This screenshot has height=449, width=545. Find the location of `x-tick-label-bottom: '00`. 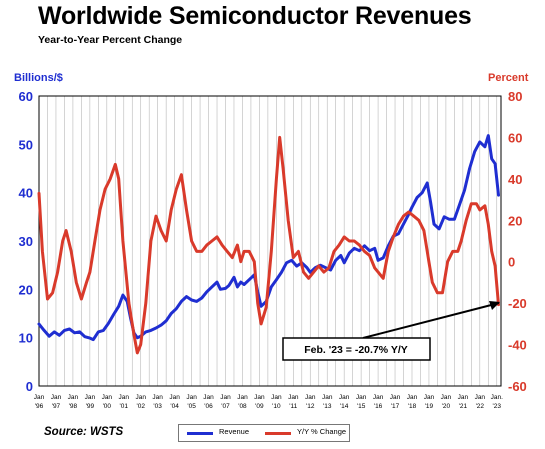

x-tick-label-bottom: '00 is located at coordinates (107, 406).